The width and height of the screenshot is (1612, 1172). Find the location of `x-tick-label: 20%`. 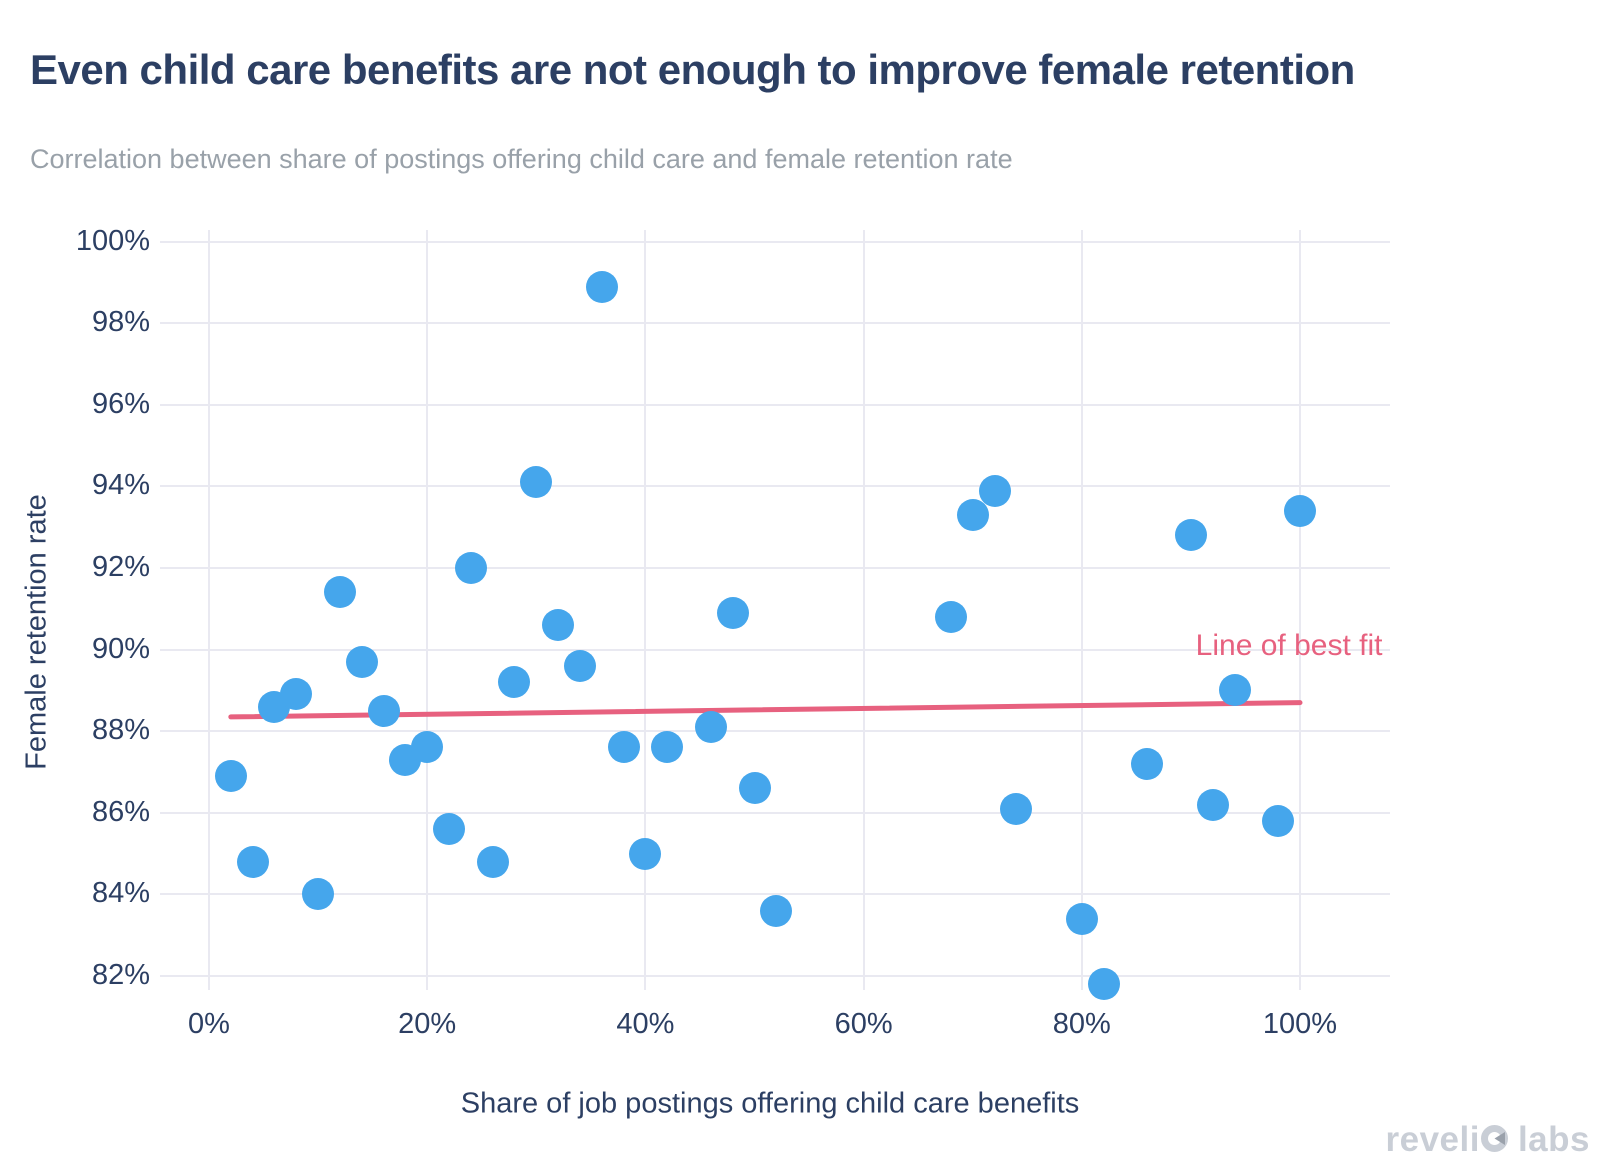

x-tick-label: 20% is located at coordinates (427, 1024).